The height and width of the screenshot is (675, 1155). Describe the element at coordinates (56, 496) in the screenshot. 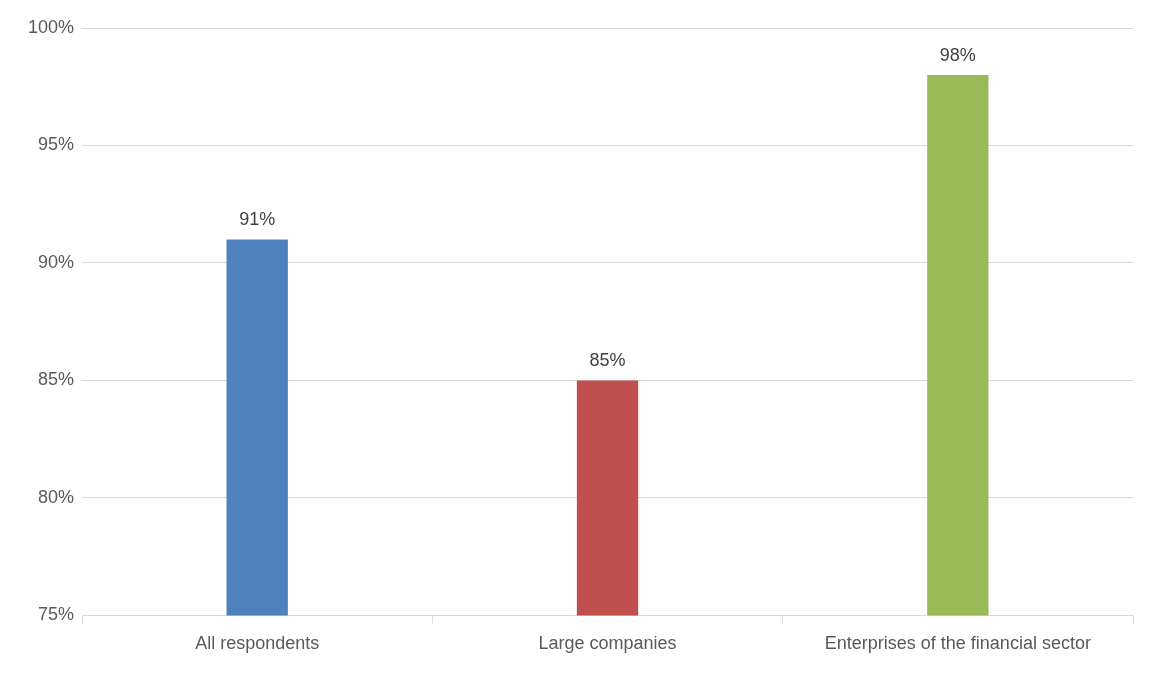

I see `y-tick-label: 80%` at that location.